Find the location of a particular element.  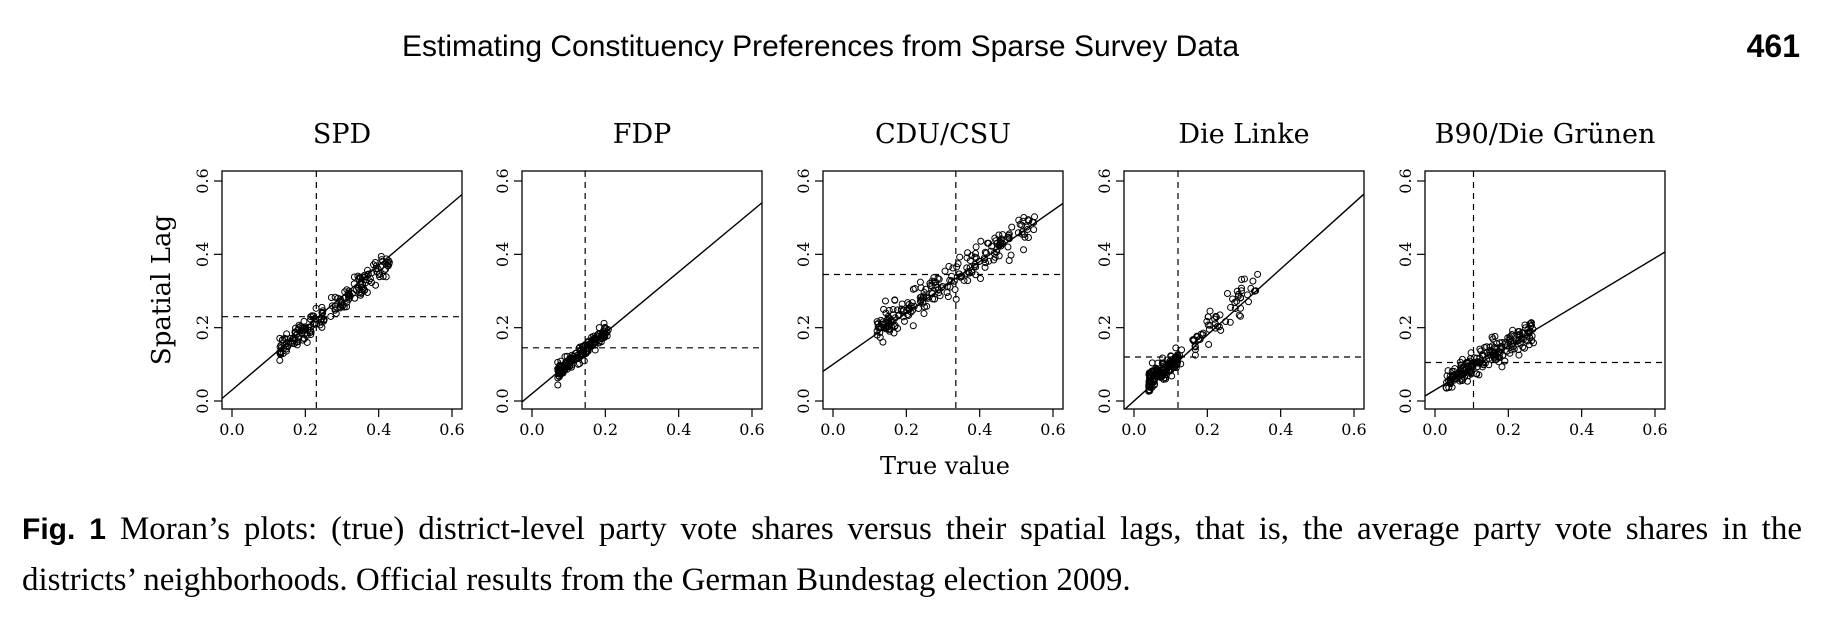

x-tick-label: 0.0 is located at coordinates (531, 429).